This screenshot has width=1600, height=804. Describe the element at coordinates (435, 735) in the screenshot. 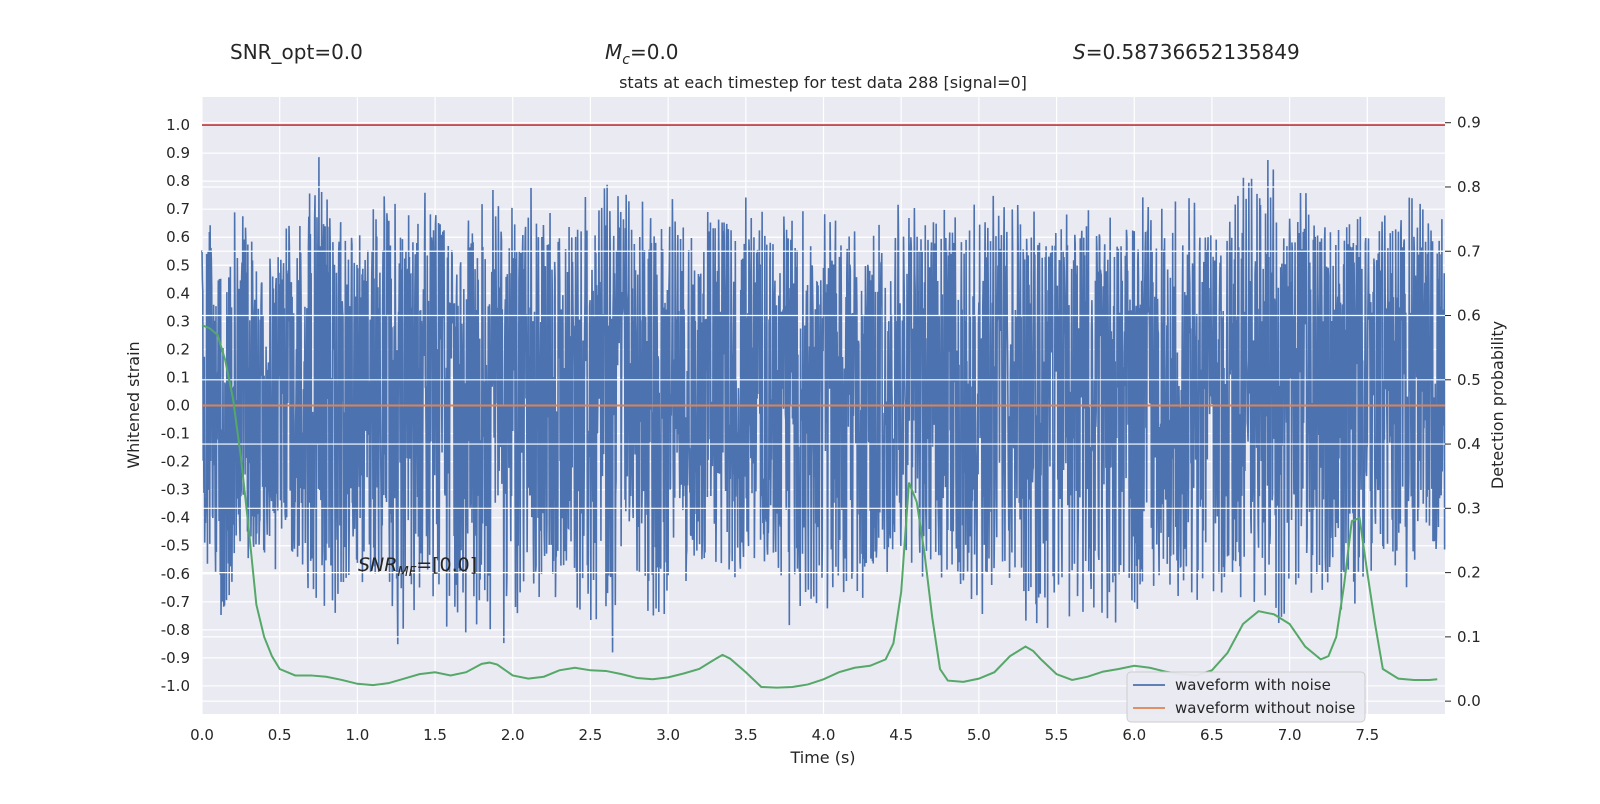

I see `x-tick-label: 1.5` at that location.